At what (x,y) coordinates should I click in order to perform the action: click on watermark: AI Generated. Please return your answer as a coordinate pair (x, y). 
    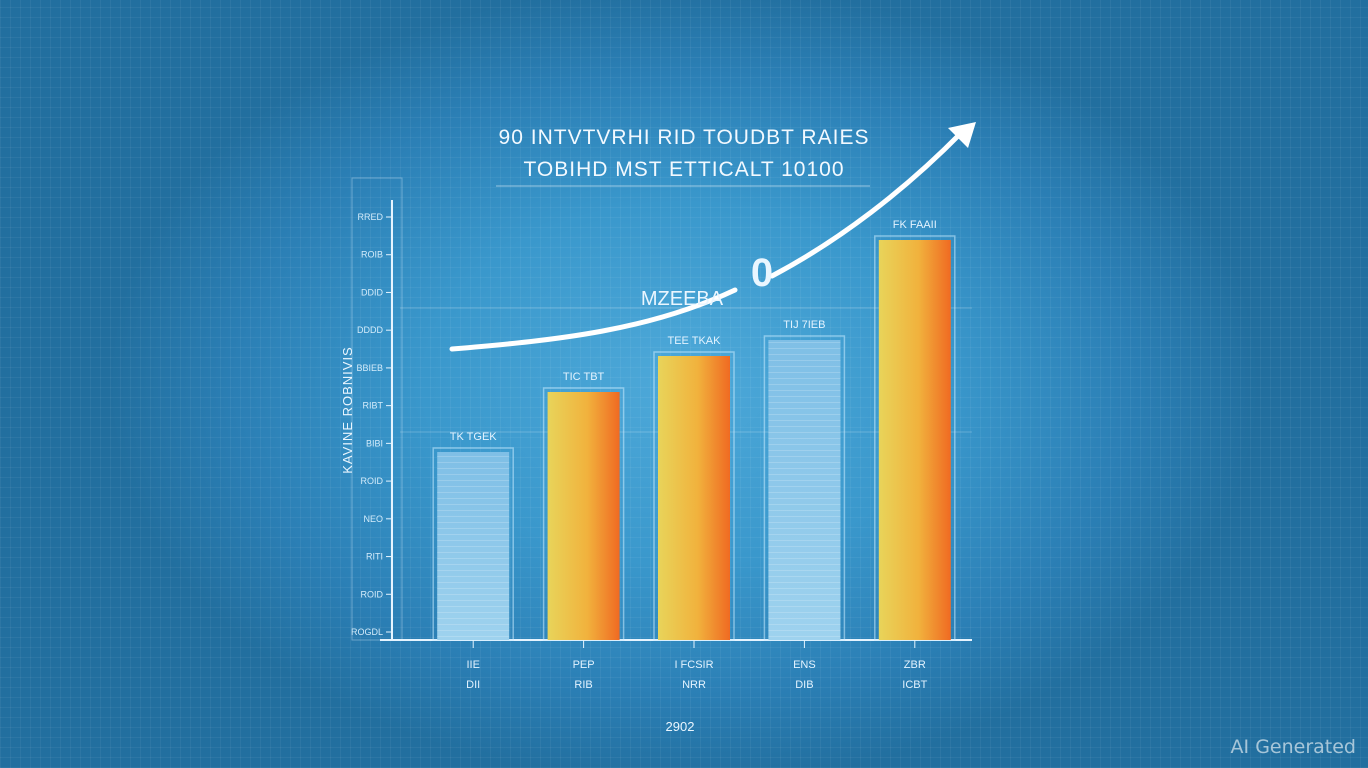
    Looking at the image, I should click on (1293, 747).